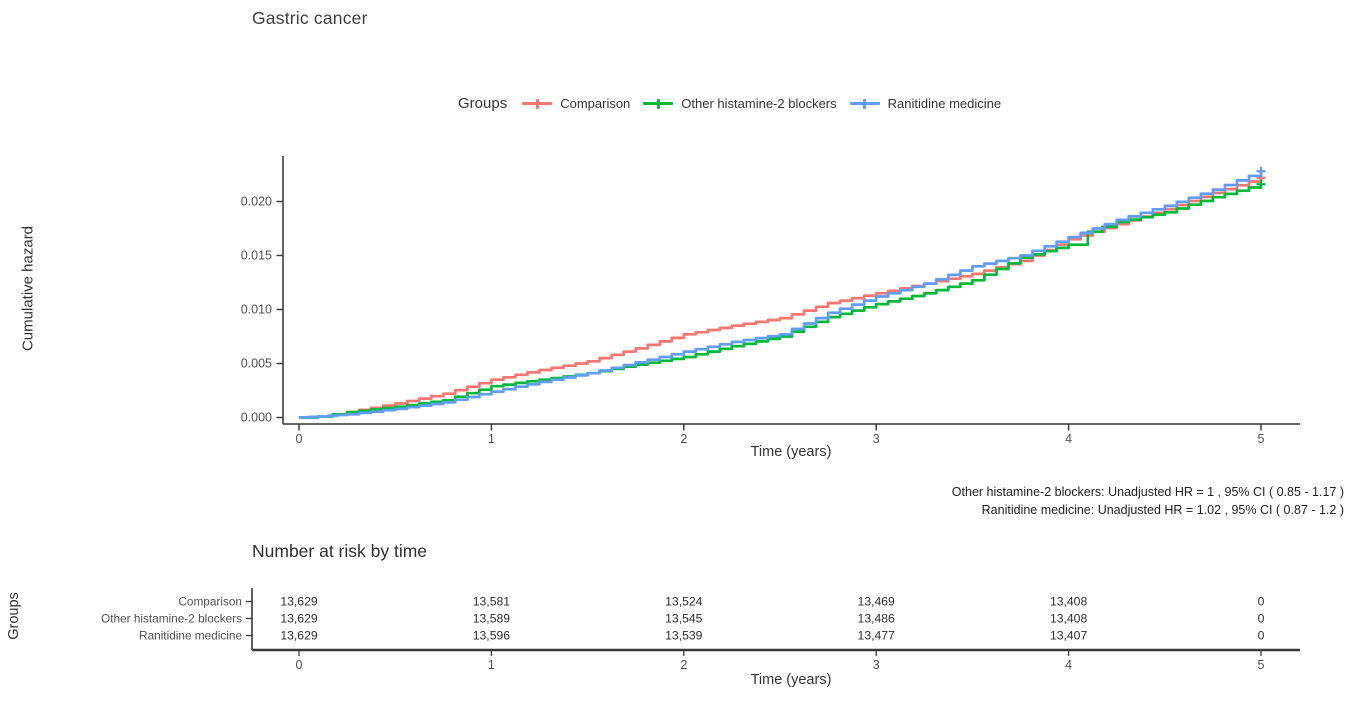 This screenshot has height=726, width=1352. What do you see at coordinates (299, 665) in the screenshot?
I see `risk-x-tick-label: 0` at bounding box center [299, 665].